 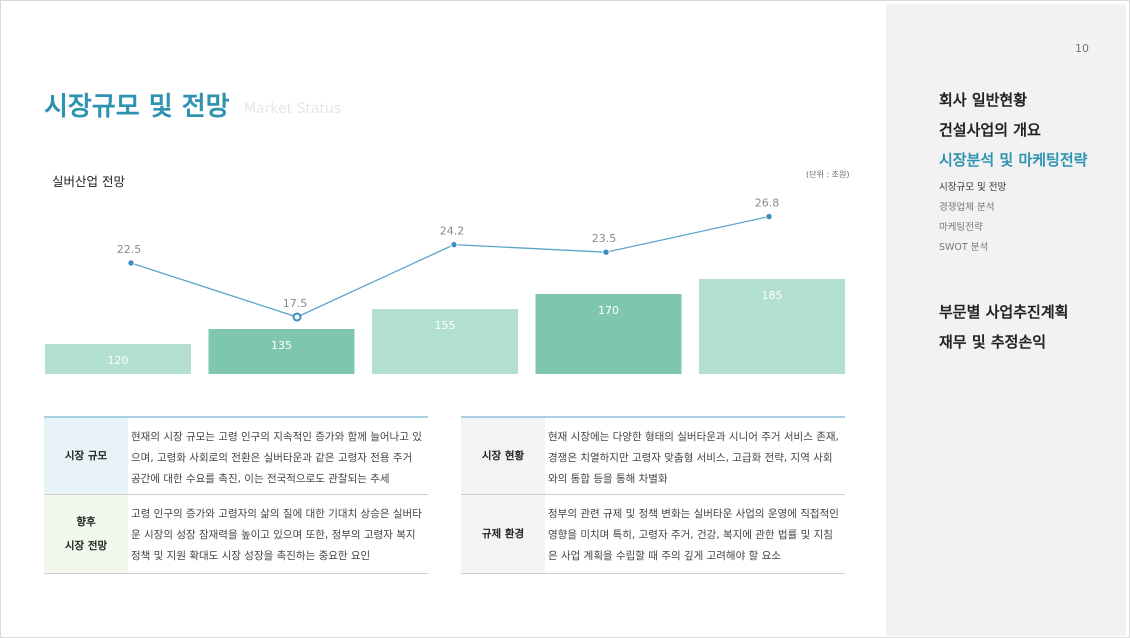 I want to click on sidebar-subitem-swot: SWOT 분석, so click(x=964, y=247).